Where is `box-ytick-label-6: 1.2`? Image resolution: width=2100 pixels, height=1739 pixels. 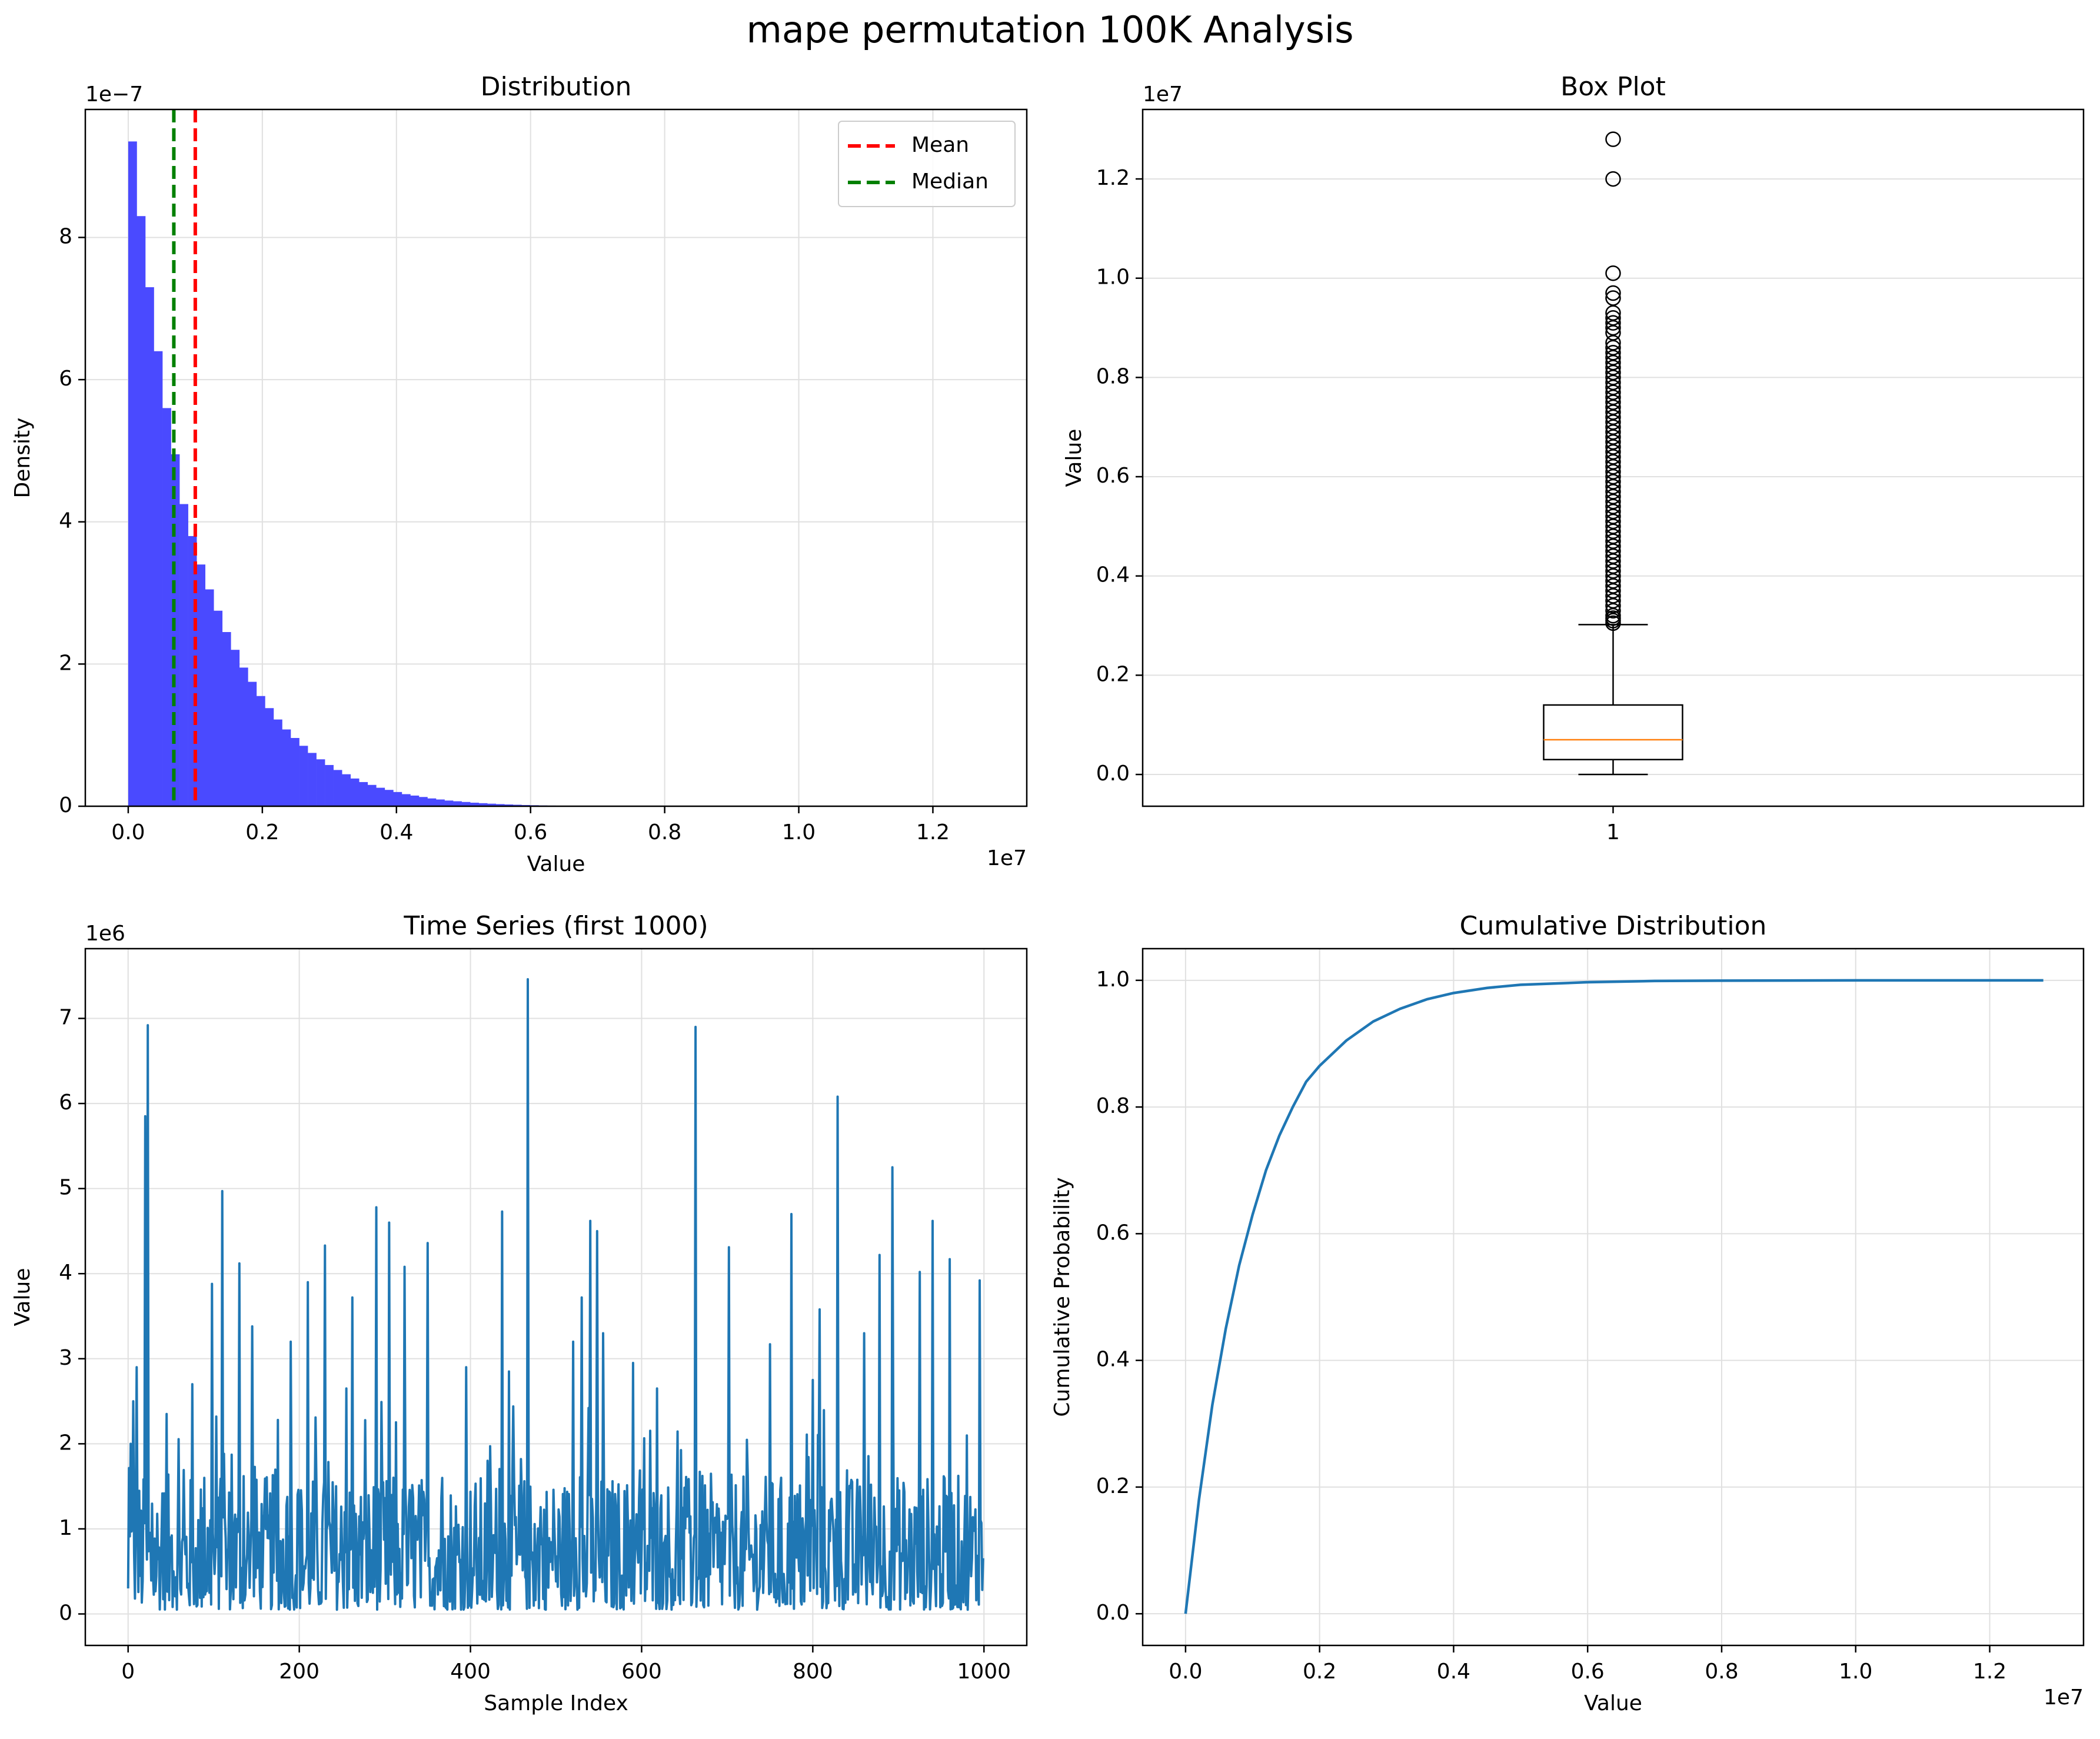
box-ytick-label-6: 1.2 is located at coordinates (1113, 178).